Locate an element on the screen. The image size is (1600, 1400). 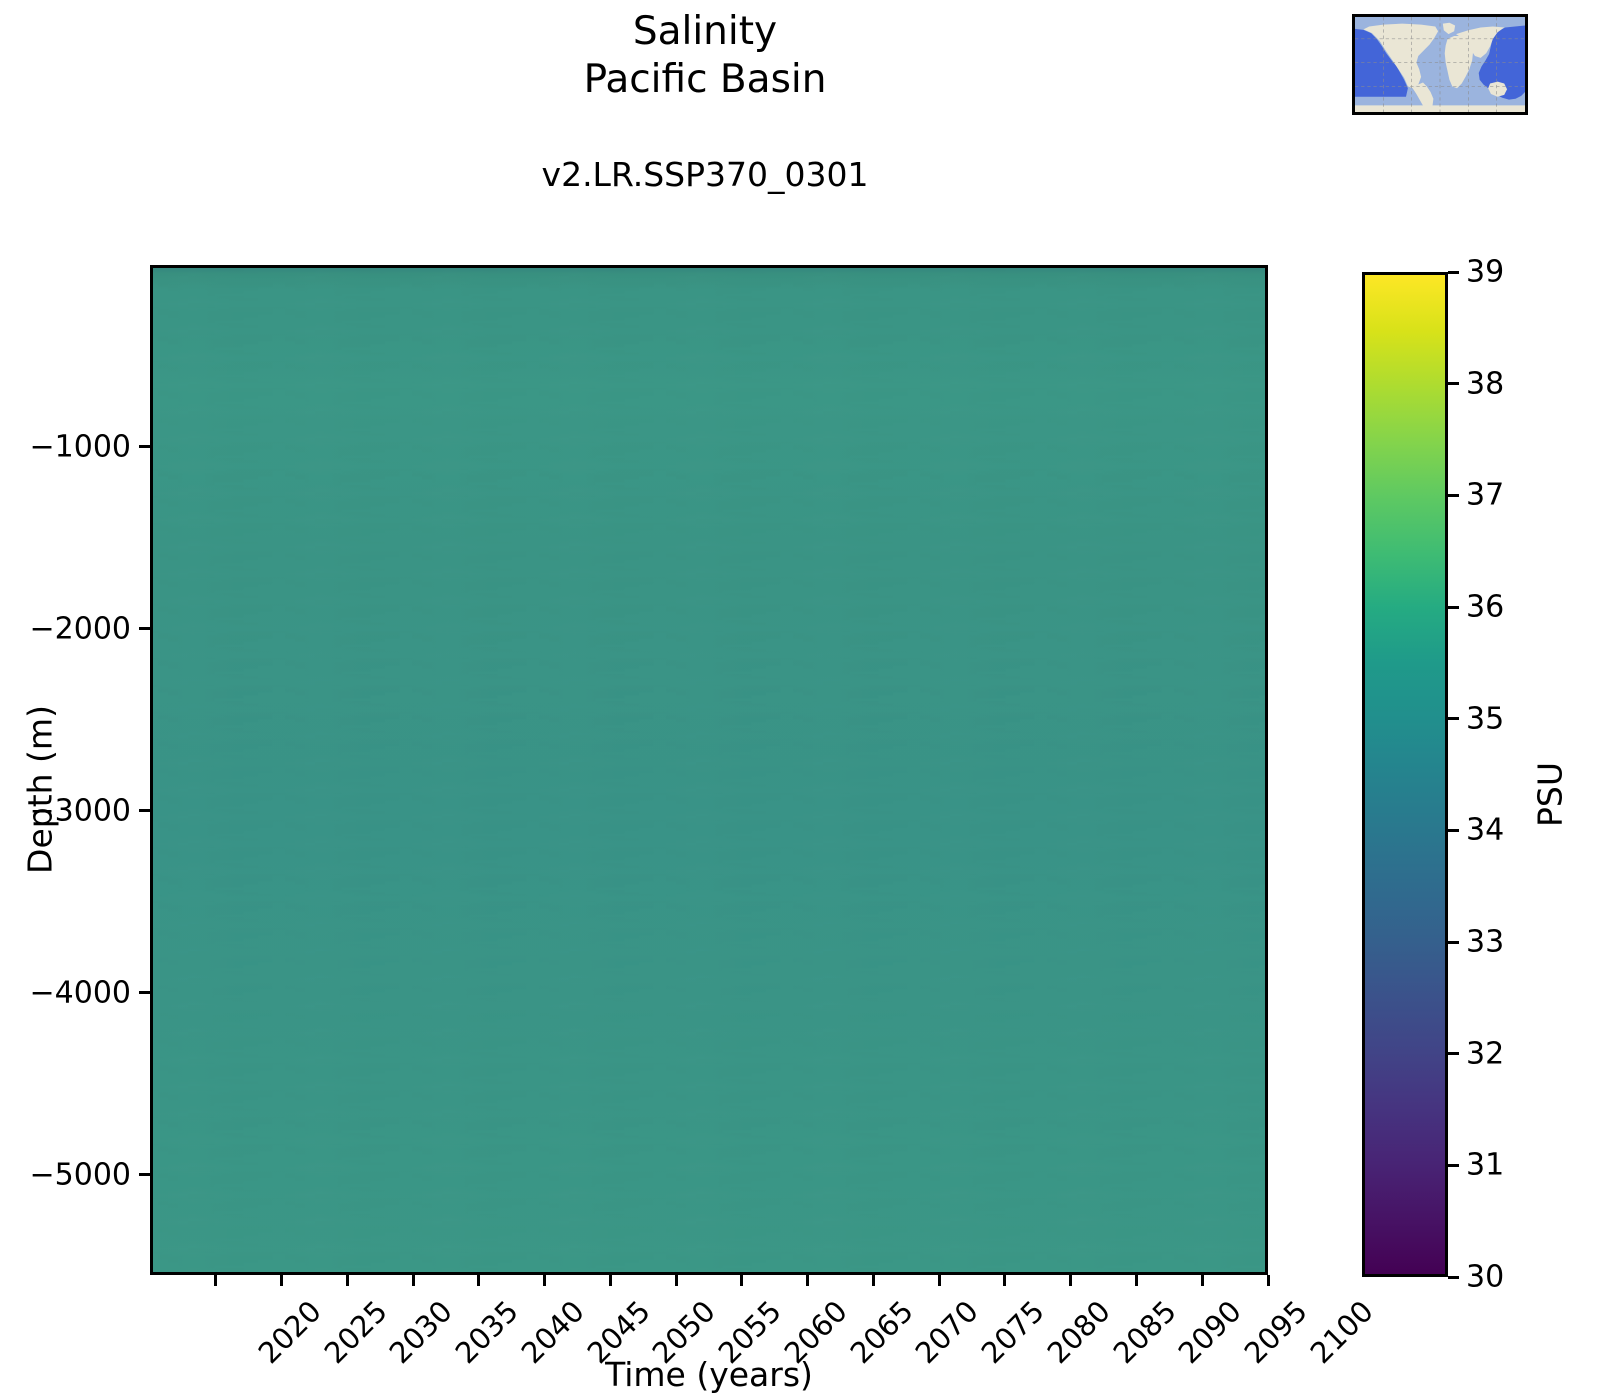
title-line-2: Pacific Basin is located at coordinates (705, 79).